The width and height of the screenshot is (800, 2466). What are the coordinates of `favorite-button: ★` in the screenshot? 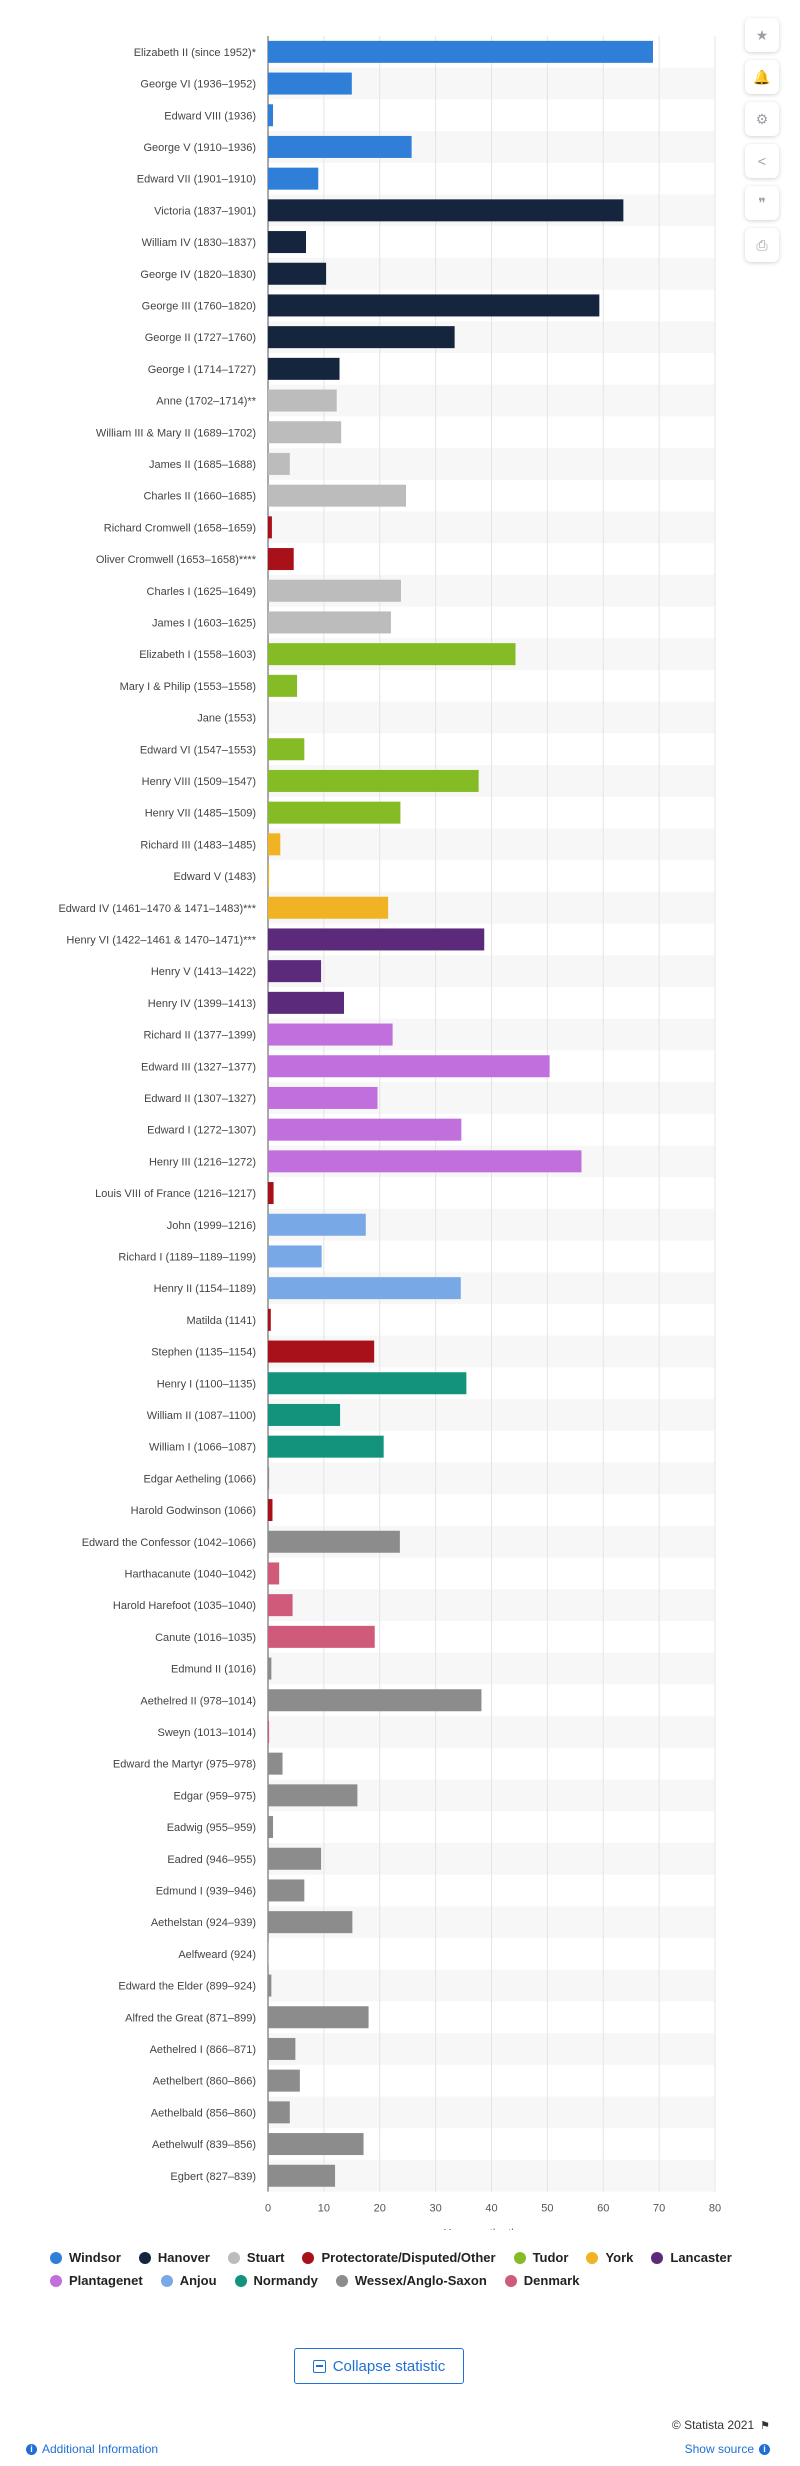 It's located at (762, 35).